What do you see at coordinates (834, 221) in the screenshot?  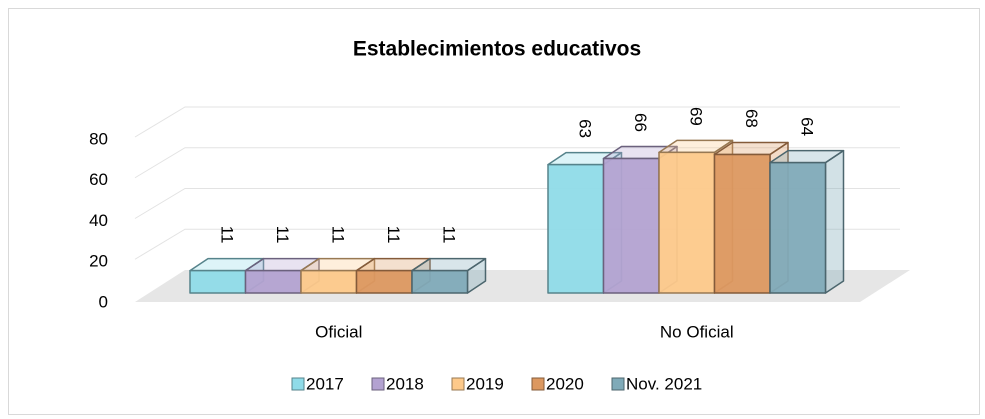 I see `bar-side` at bounding box center [834, 221].